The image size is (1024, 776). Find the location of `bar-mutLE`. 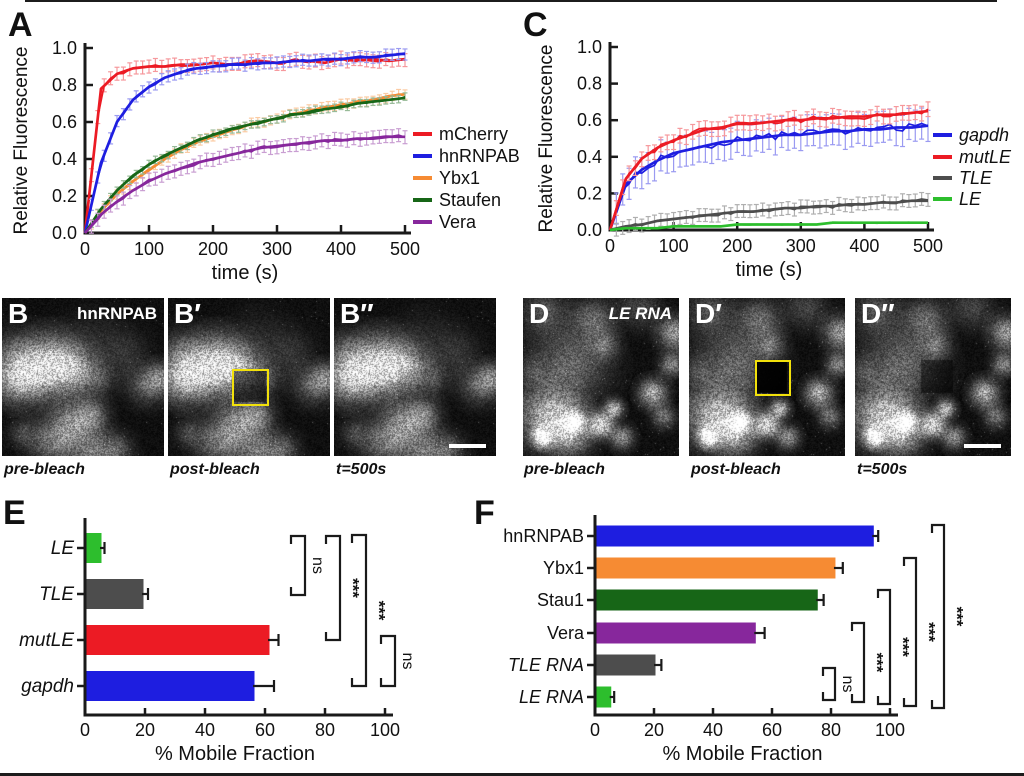

bar-mutLE is located at coordinates (183, 640).